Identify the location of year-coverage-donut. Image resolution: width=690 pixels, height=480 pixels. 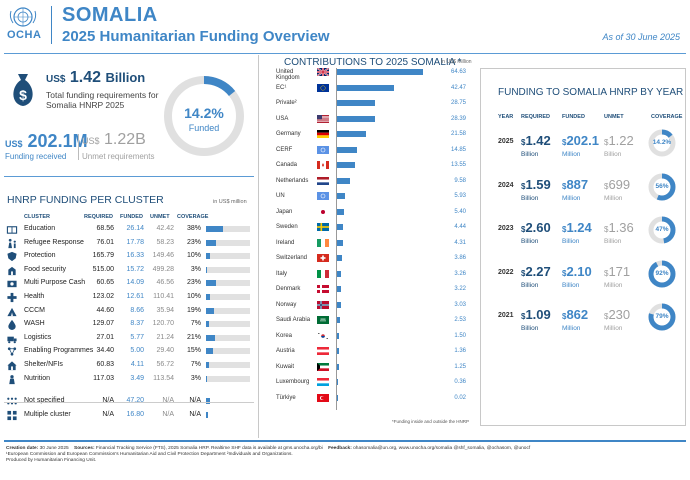
(662, 230).